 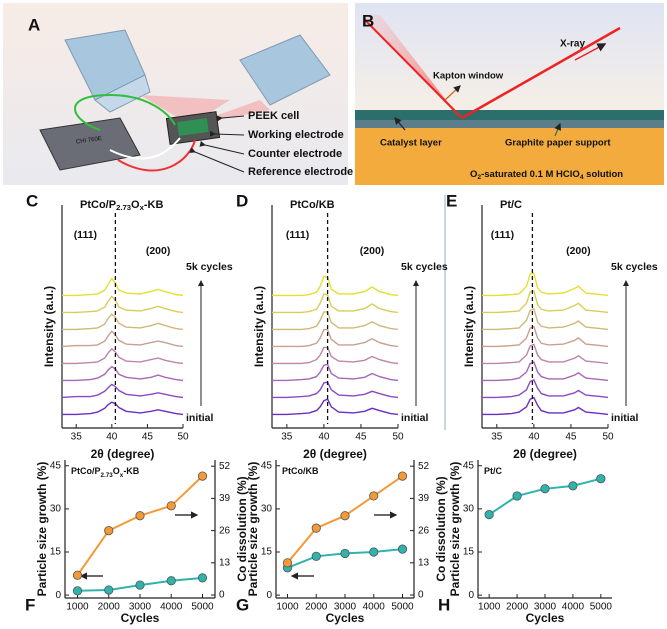 I want to click on y2-tick-label: 0, so click(x=222, y=595).